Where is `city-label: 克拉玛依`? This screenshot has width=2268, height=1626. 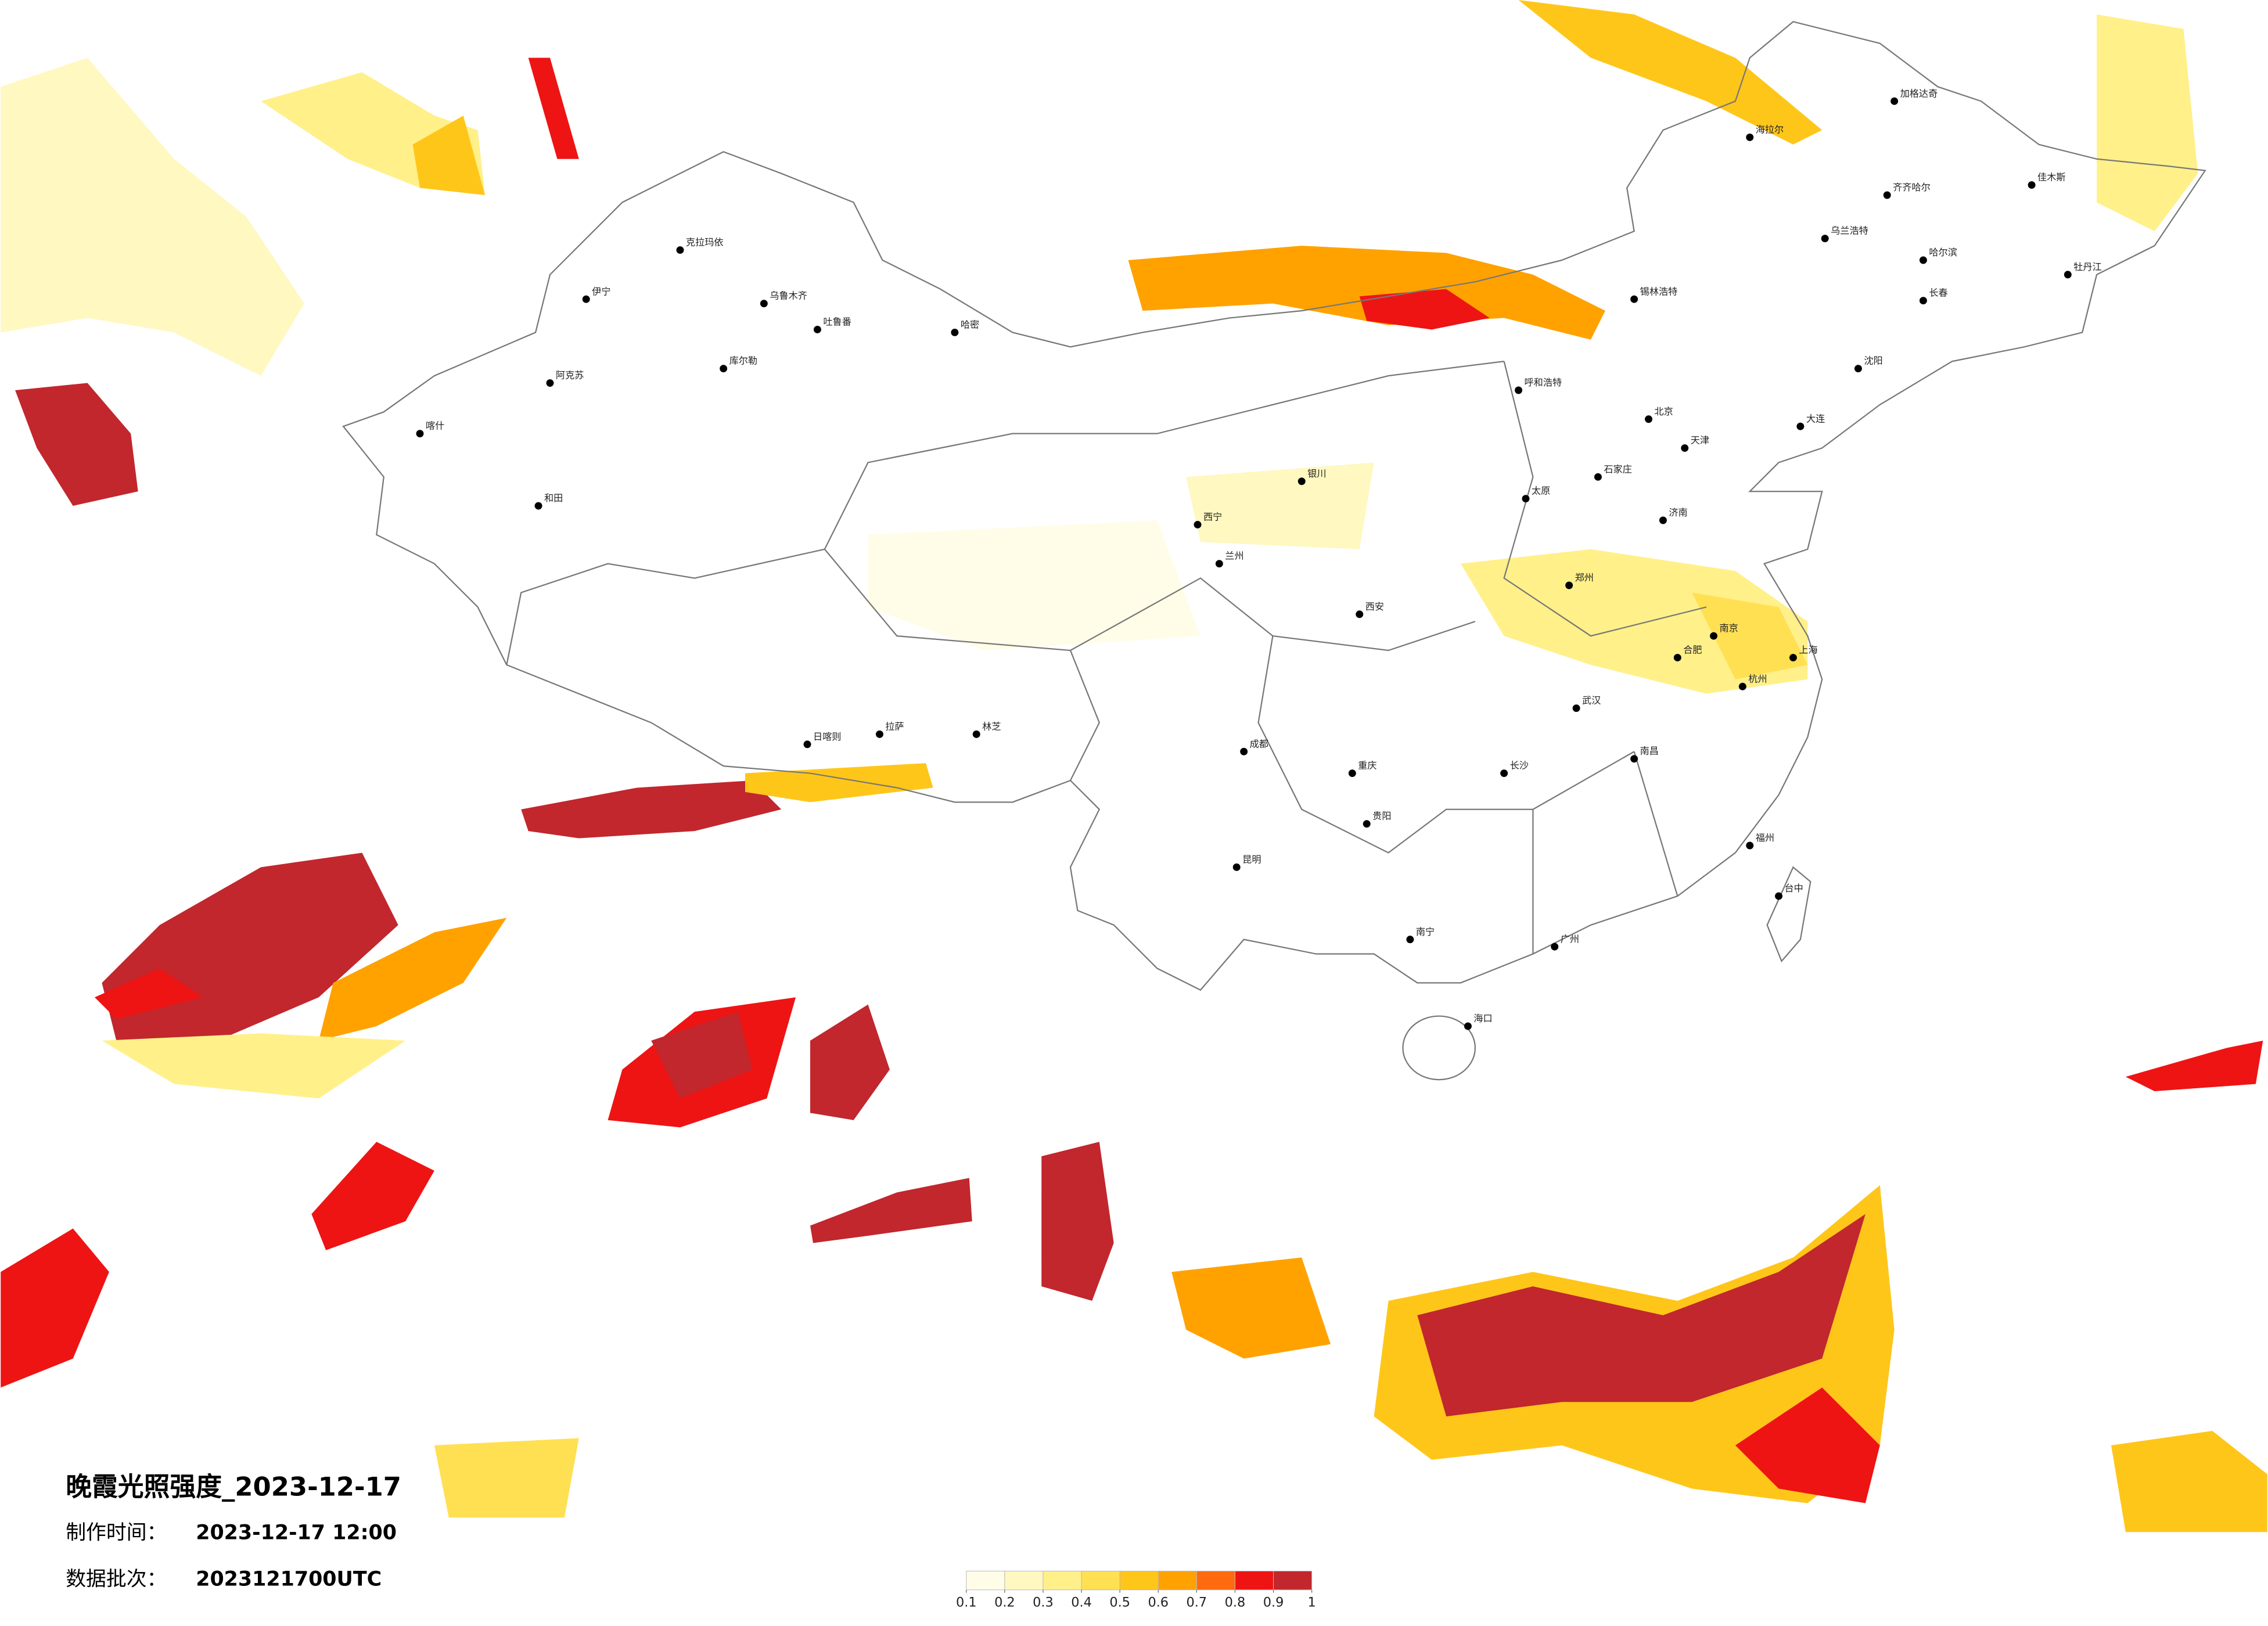
city-label: 克拉玛依 is located at coordinates (705, 243).